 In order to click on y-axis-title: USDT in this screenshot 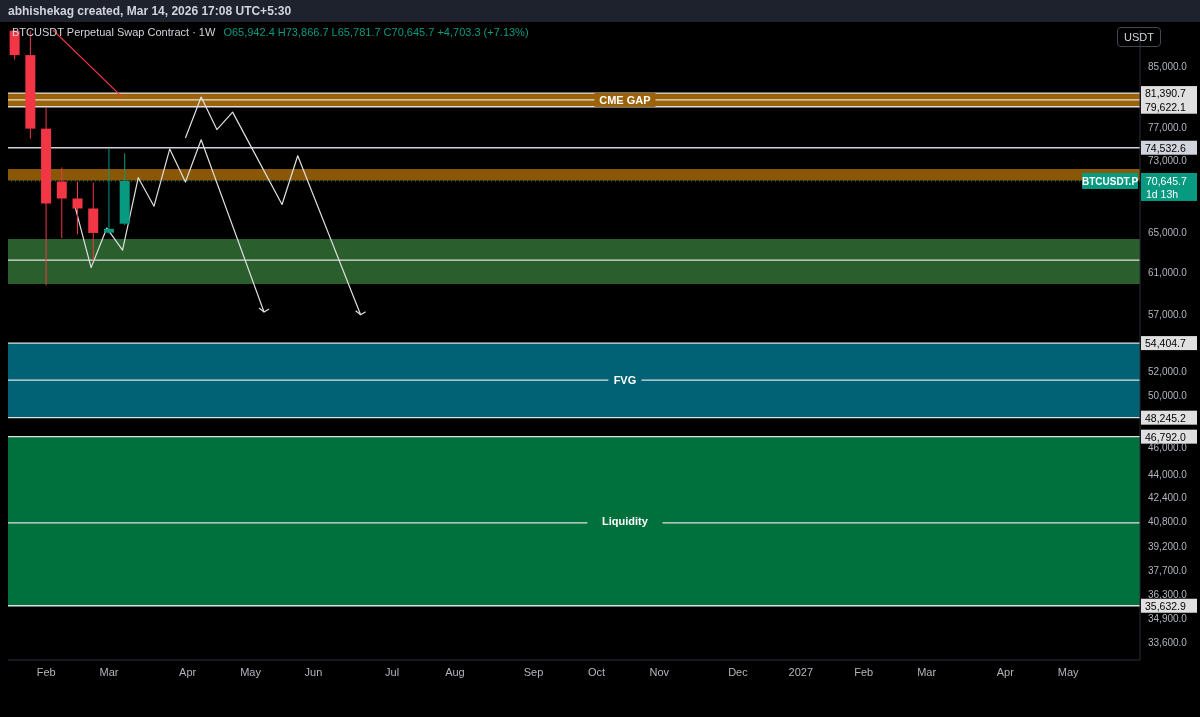, I will do `click(1139, 37)`.